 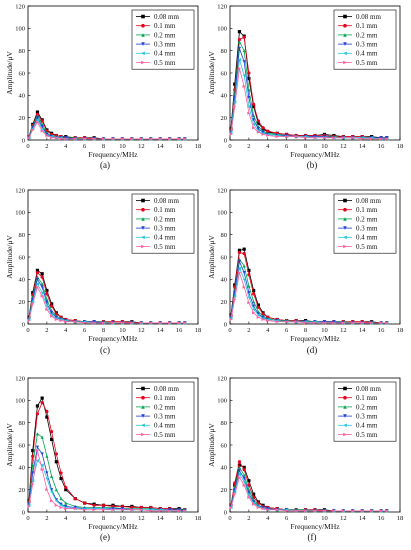 I want to click on y-tick-label: 120, so click(x=20, y=6).